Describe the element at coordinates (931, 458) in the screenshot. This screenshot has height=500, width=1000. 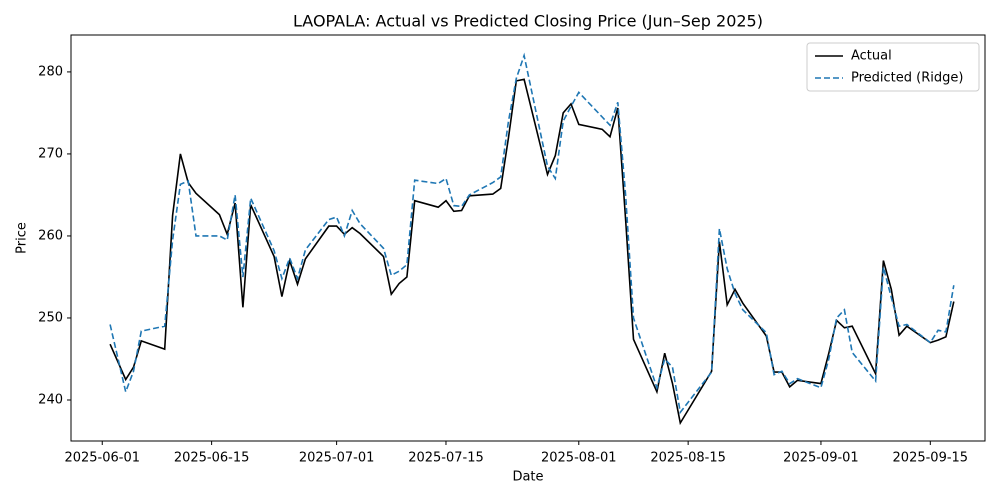
I see `x-tick-label: 2025-09-15` at that location.